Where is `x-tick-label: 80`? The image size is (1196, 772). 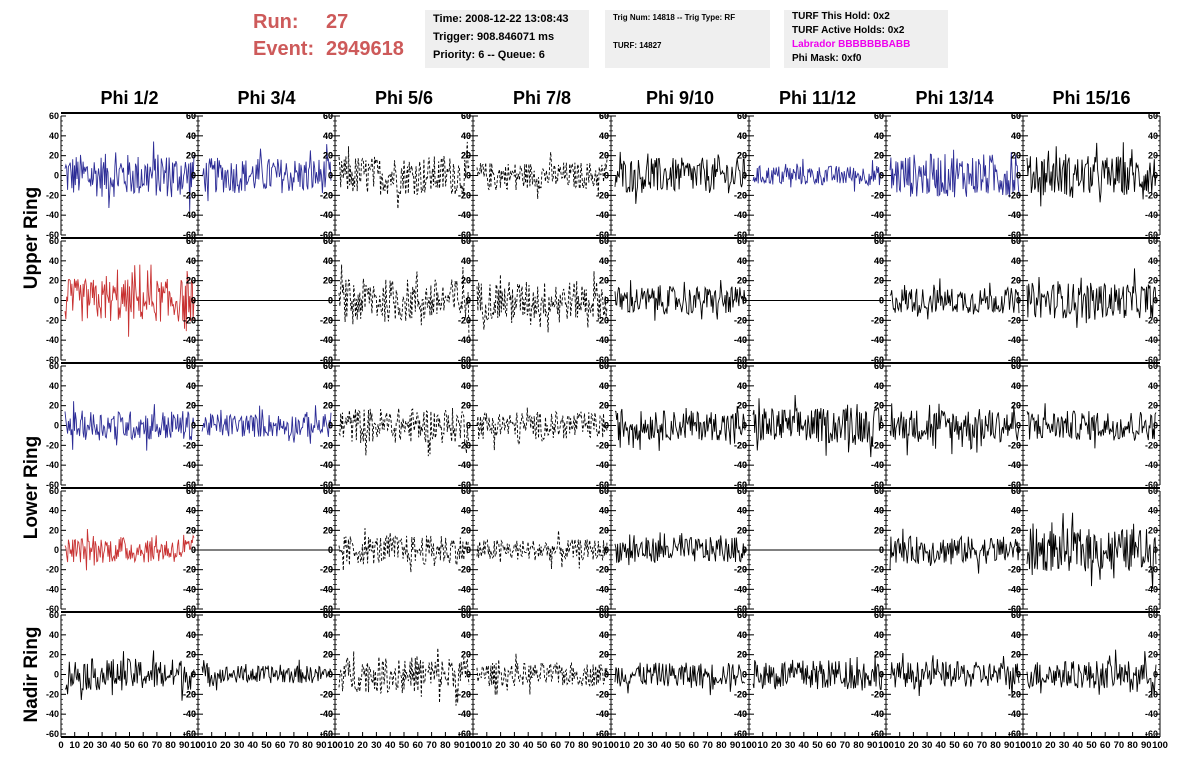
x-tick-label: 80 is located at coordinates (583, 745).